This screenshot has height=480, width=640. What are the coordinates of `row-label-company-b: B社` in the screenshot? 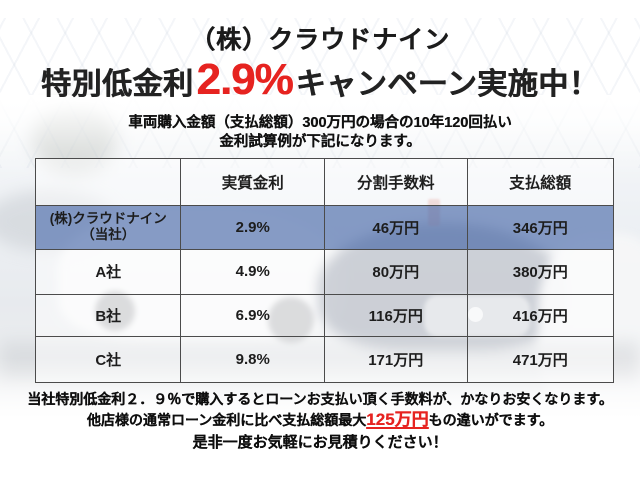 It's located at (109, 316).